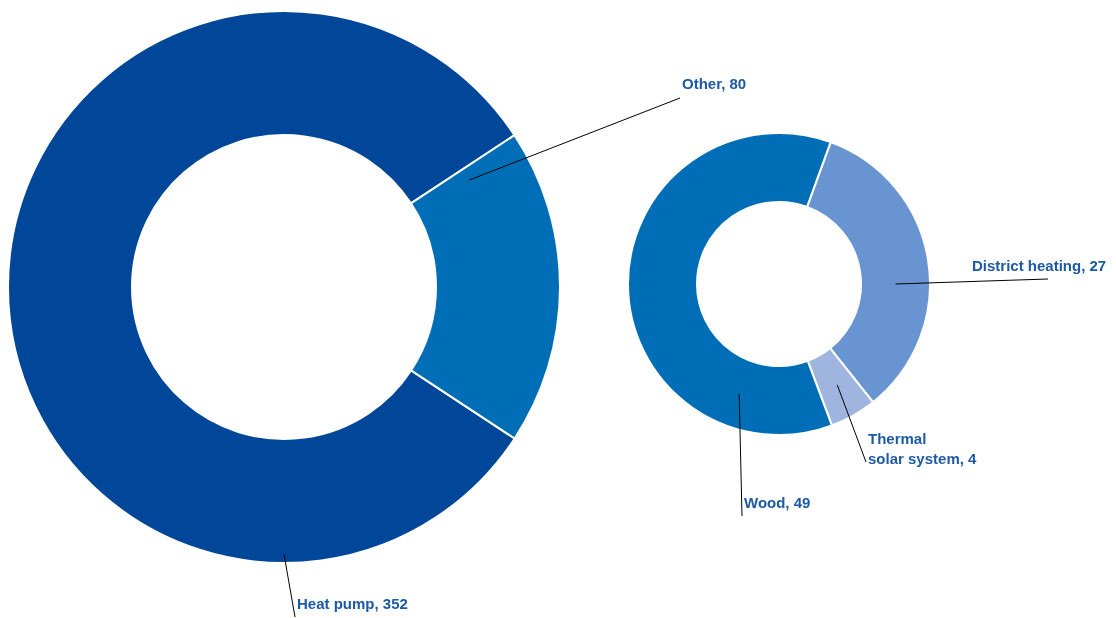  Describe the element at coordinates (777, 502) in the screenshot. I see `slice-label: Wood, 49` at that location.